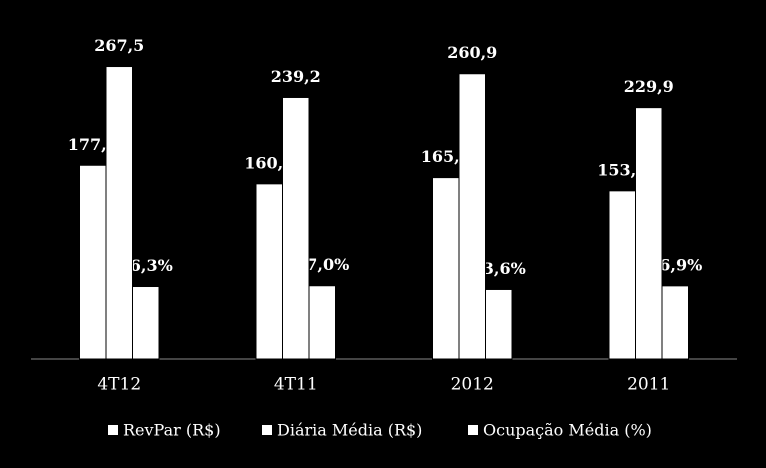  What do you see at coordinates (119, 45) in the screenshot?
I see `data-label: 267,5` at bounding box center [119, 45].